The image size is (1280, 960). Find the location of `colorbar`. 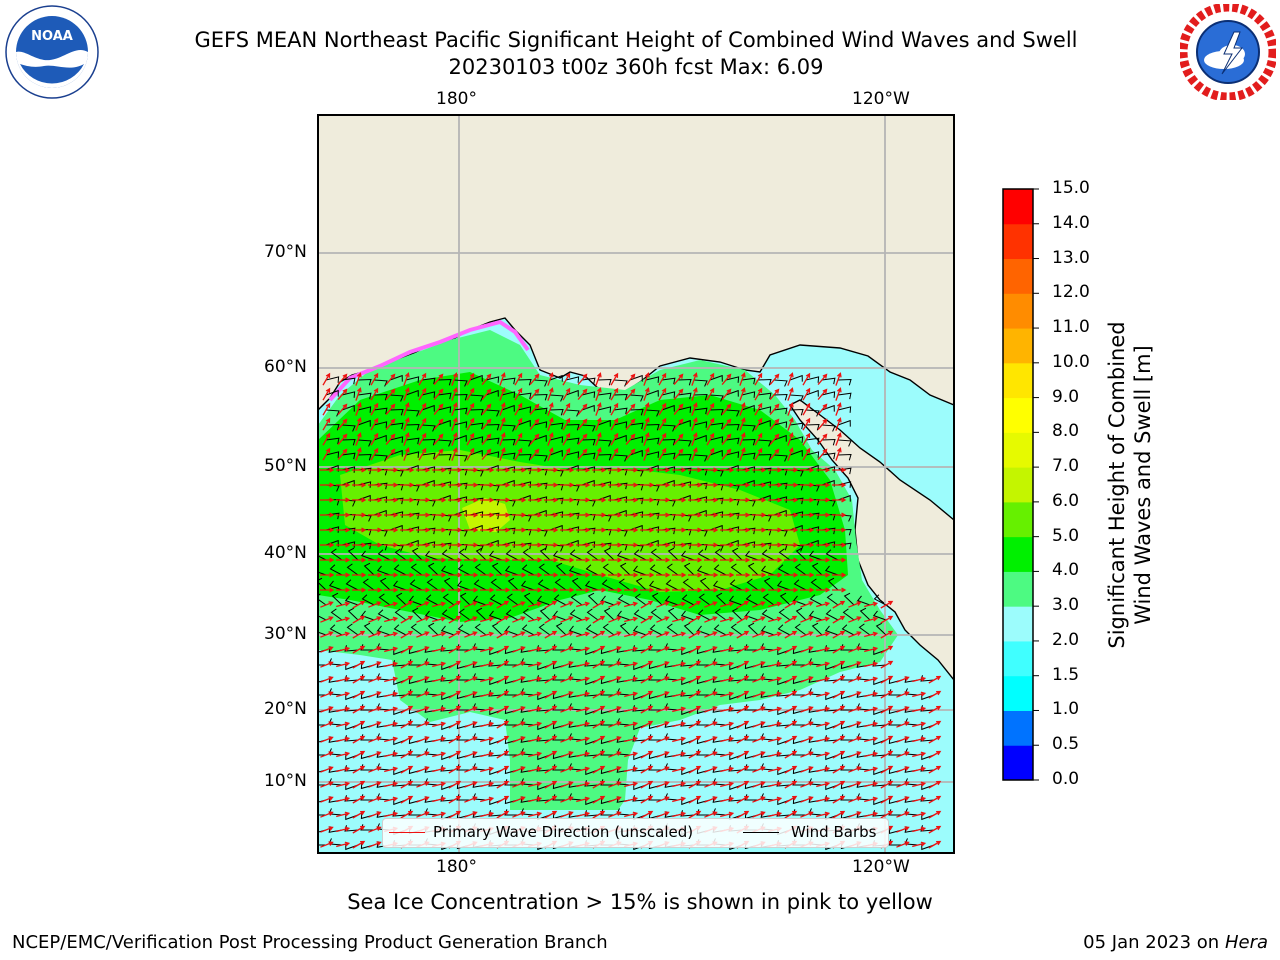

colorbar is located at coordinates (1018, 485).